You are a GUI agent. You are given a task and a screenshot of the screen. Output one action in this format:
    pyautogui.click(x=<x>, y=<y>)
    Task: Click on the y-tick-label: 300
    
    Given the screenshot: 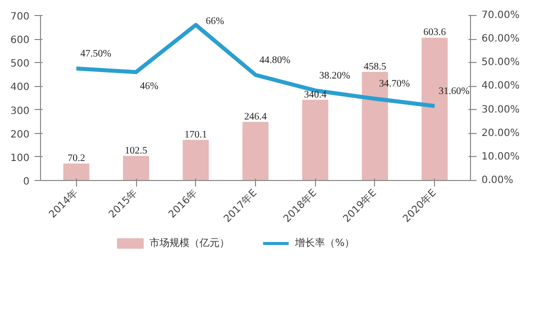 What is the action you would take?
    pyautogui.click(x=20, y=111)
    